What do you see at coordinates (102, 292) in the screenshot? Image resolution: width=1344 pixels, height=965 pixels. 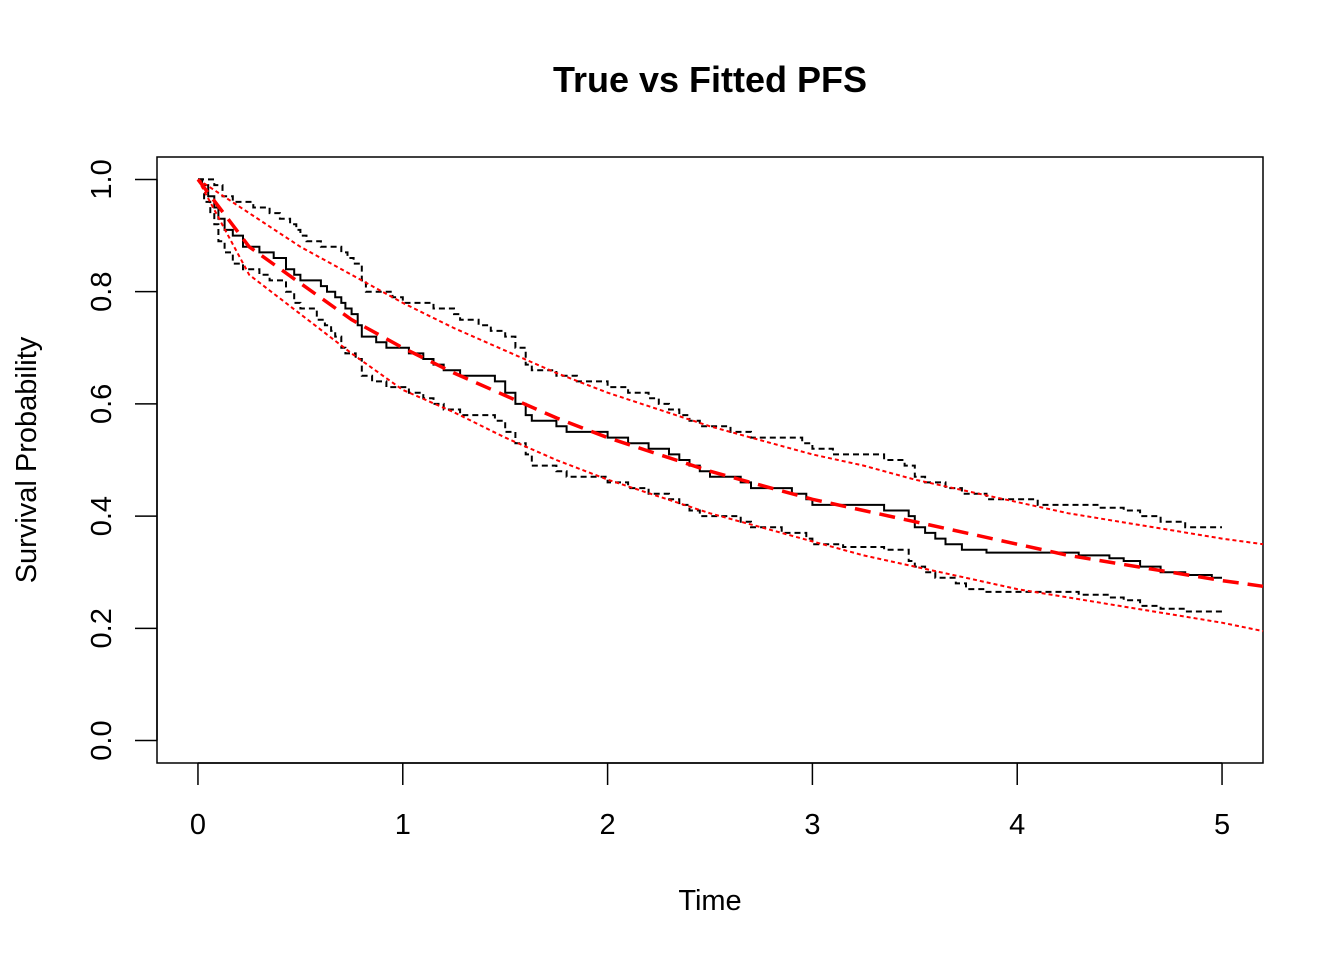 I see `y-tick-label: 0.8` at bounding box center [102, 292].